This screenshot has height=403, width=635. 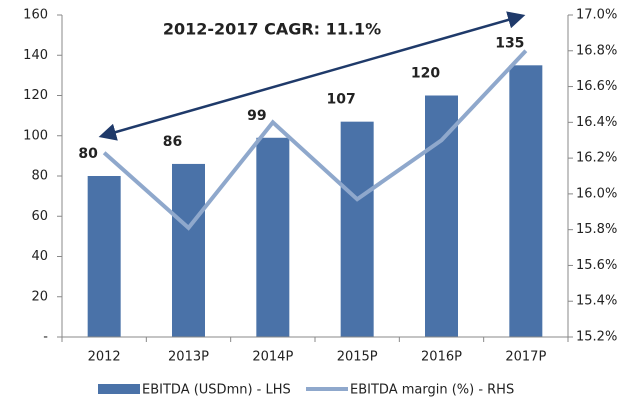 I want to click on y-tick-label: 160, so click(x=35, y=15).